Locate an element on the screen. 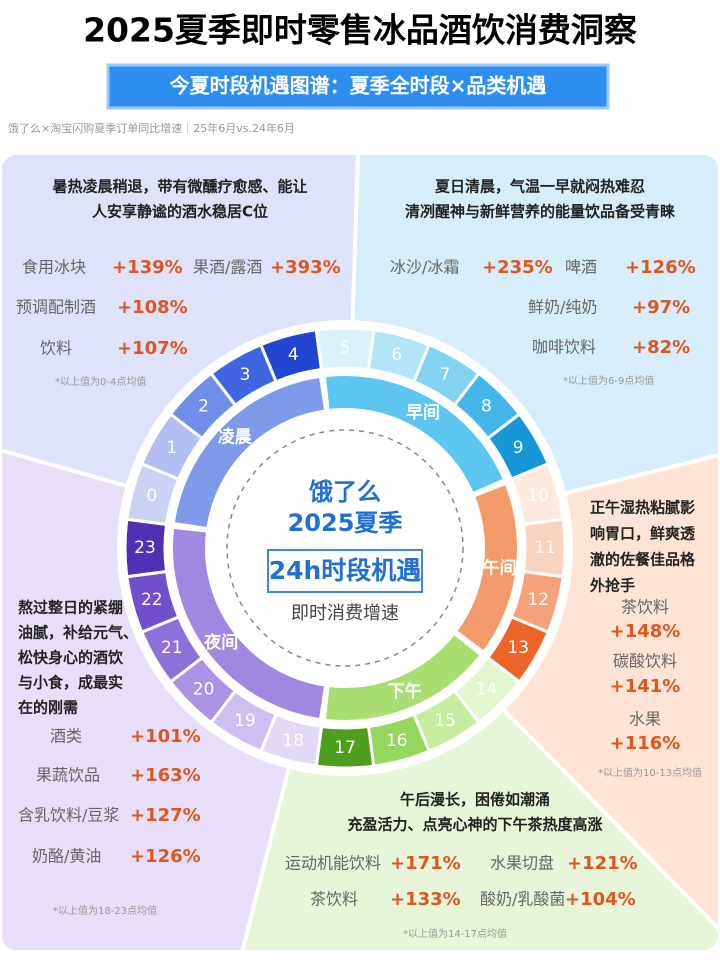 This screenshot has height=960, width=720. item-name: 鲜奶/纯奶 is located at coordinates (562, 307).